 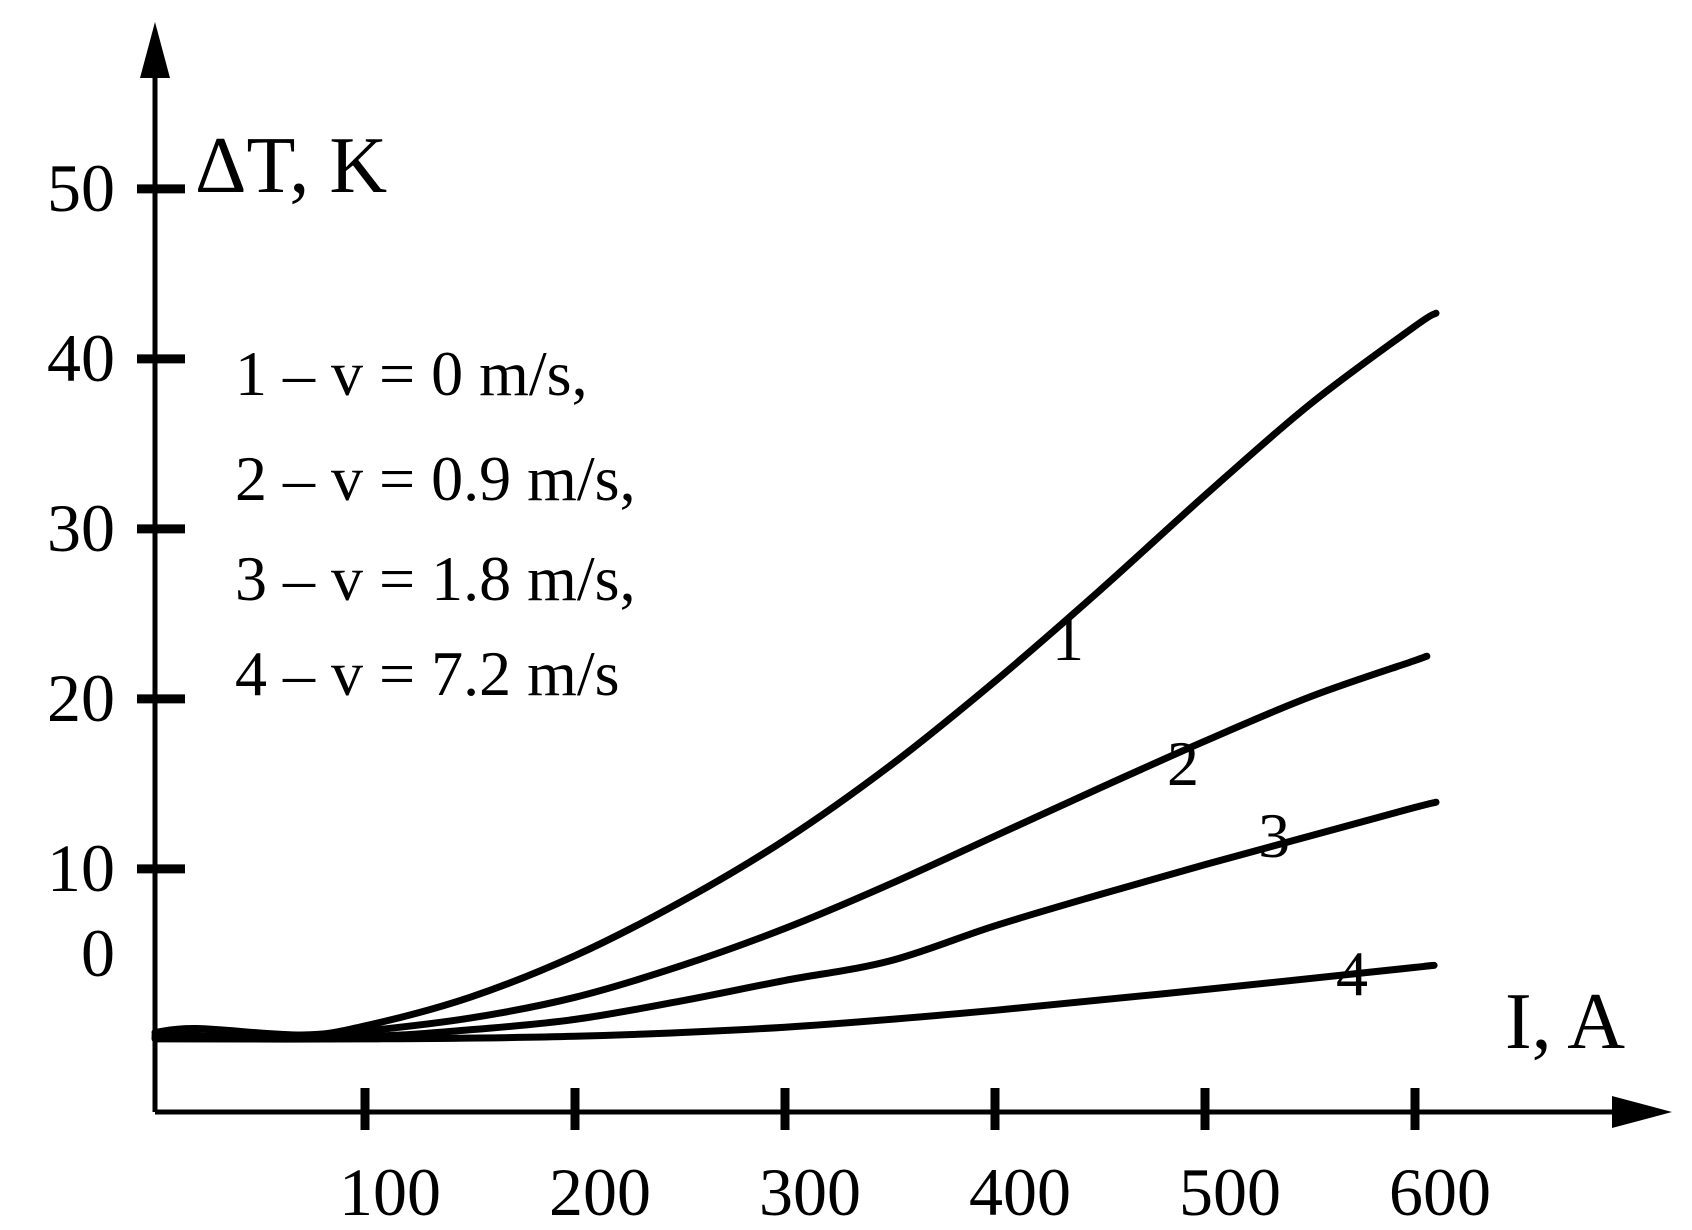 I want to click on y-tick-label-40: 40, so click(x=81, y=358).